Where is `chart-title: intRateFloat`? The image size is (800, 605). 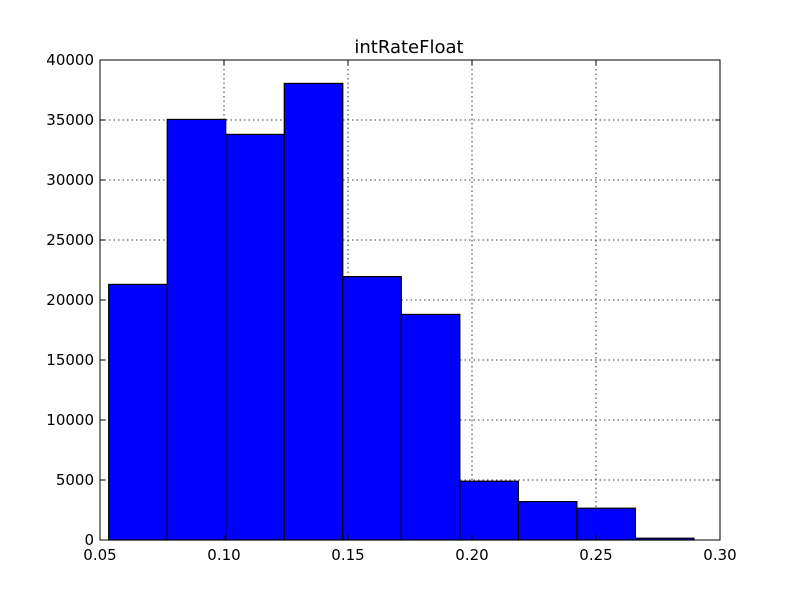
chart-title: intRateFloat is located at coordinates (408, 47).